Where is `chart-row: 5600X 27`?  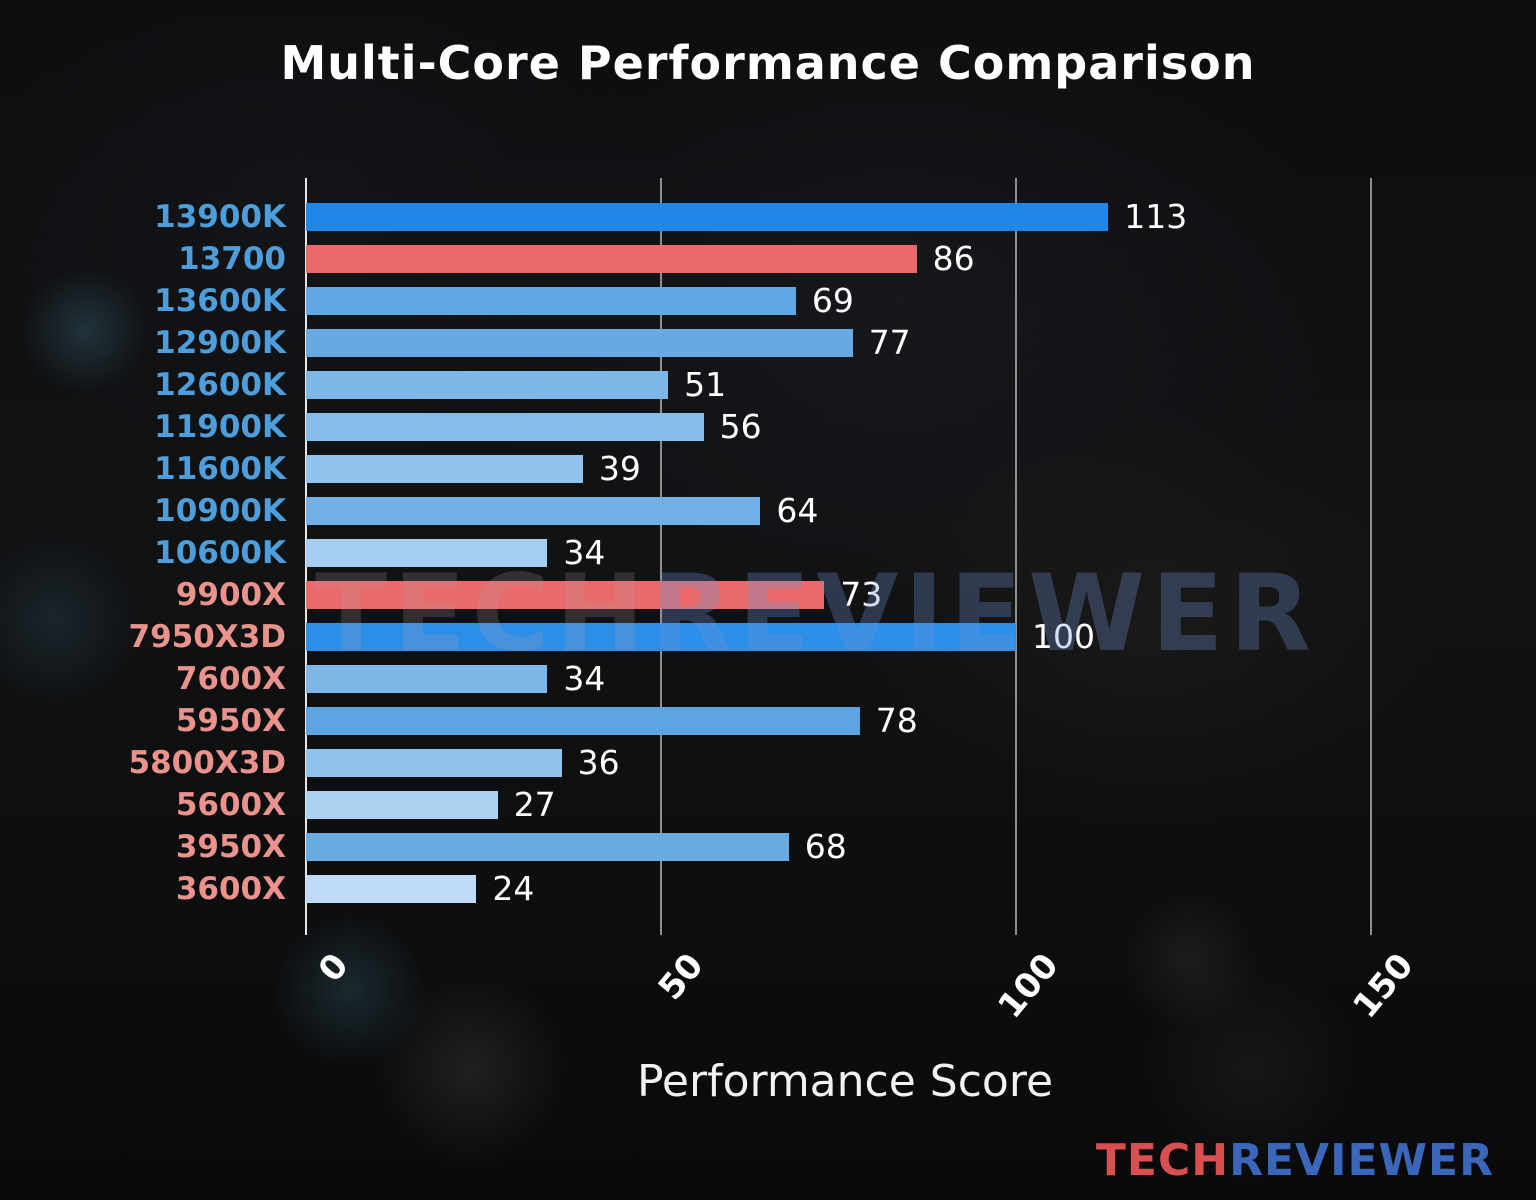 chart-row: 5600X 27 is located at coordinates (768, 805).